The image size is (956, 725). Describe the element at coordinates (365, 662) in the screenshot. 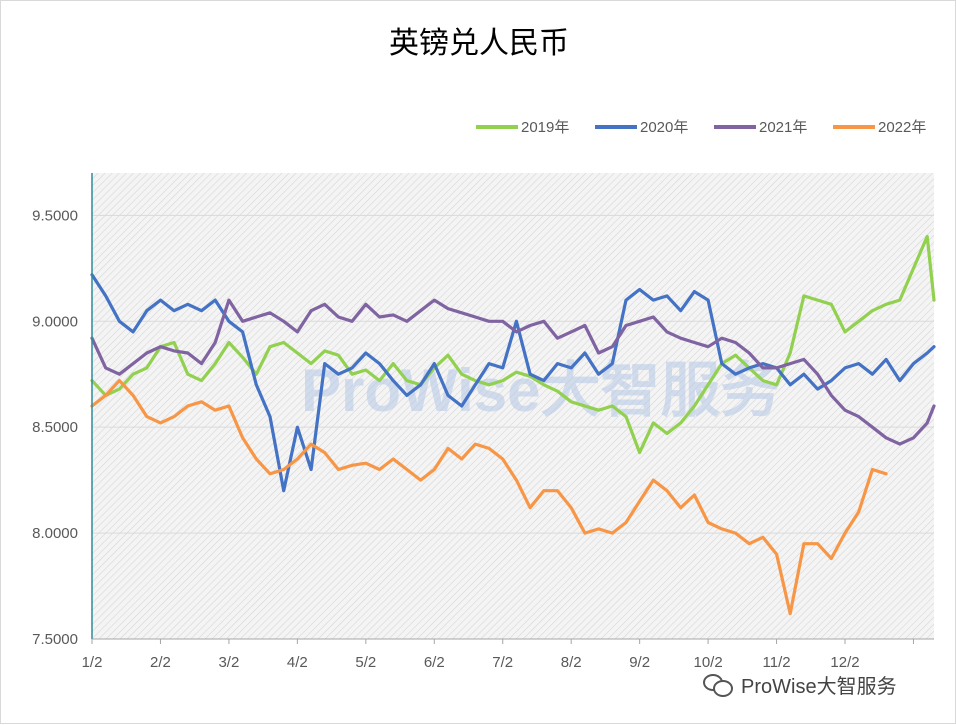

I see `x-tick-label: 5/2` at that location.